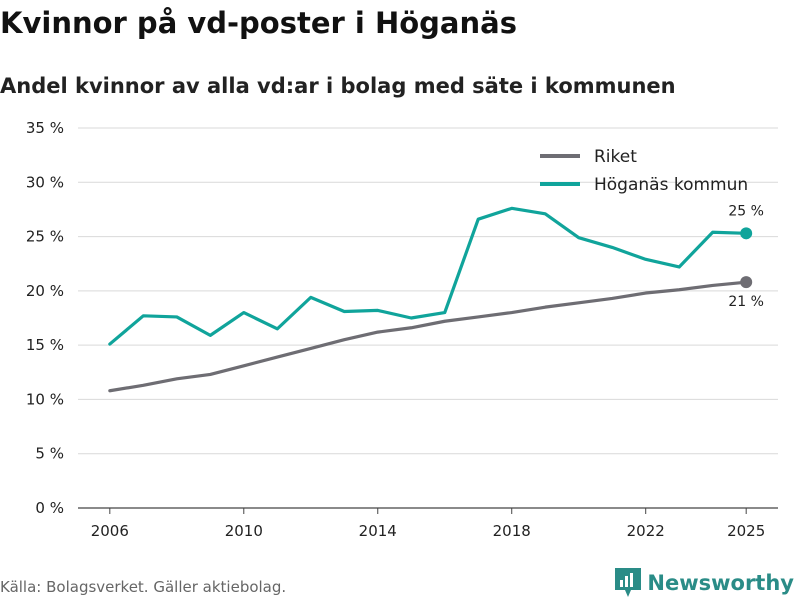 This screenshot has height=600, width=800. Describe the element at coordinates (49, 454) in the screenshot. I see `y-tick-label: 5 %` at that location.